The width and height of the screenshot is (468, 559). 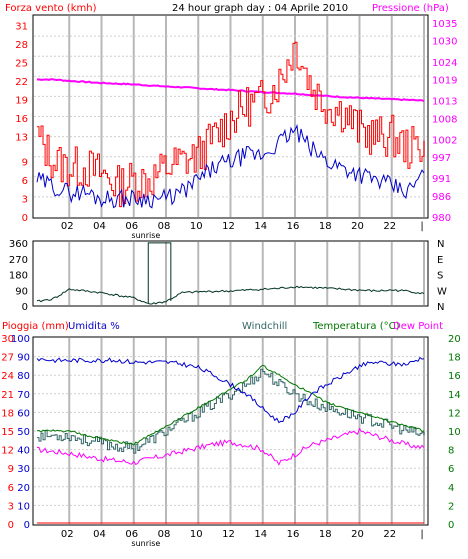 I want to click on y-tick-direction: 90, so click(x=21, y=291).